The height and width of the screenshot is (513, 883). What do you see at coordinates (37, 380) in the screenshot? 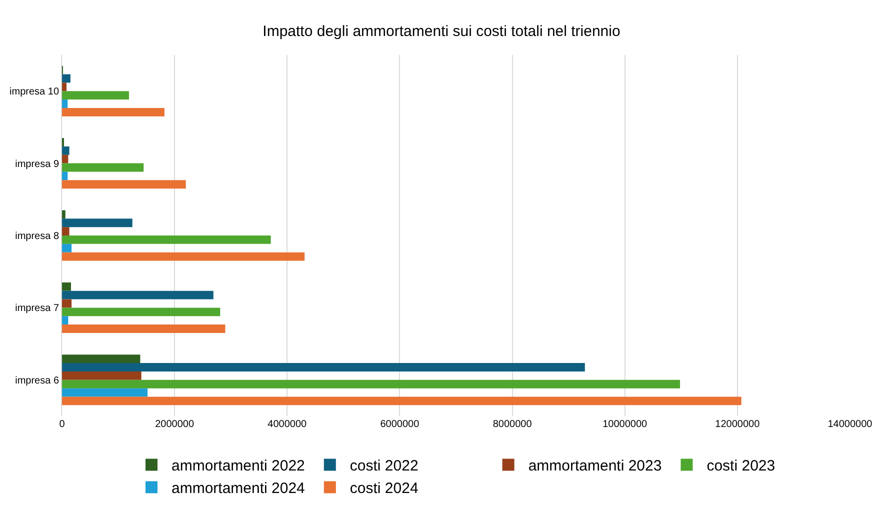
I see `y-tick-label: impresa 6` at bounding box center [37, 380].